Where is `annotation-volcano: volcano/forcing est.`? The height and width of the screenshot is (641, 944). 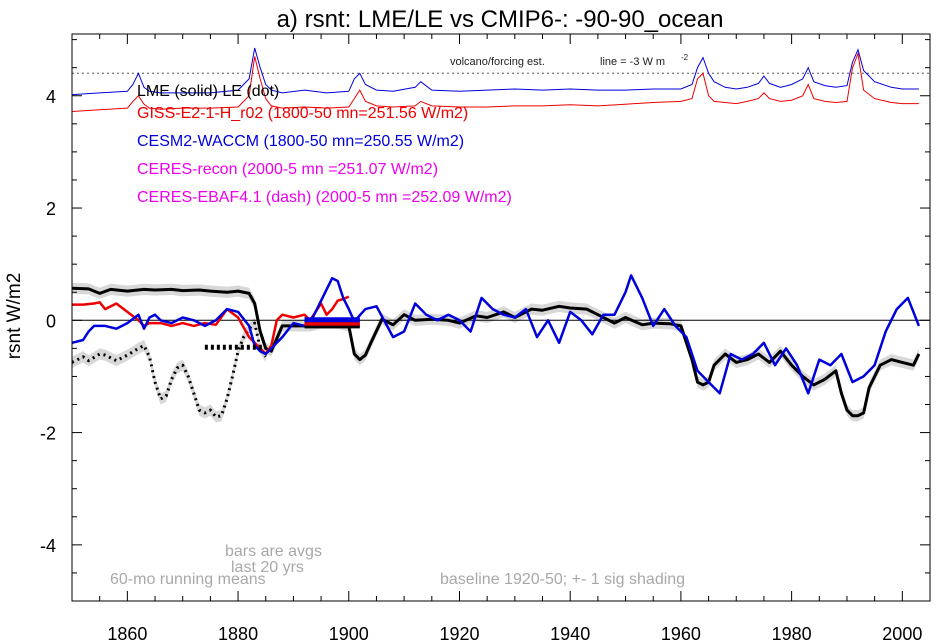 annotation-volcano: volcano/forcing est. is located at coordinates (497, 62).